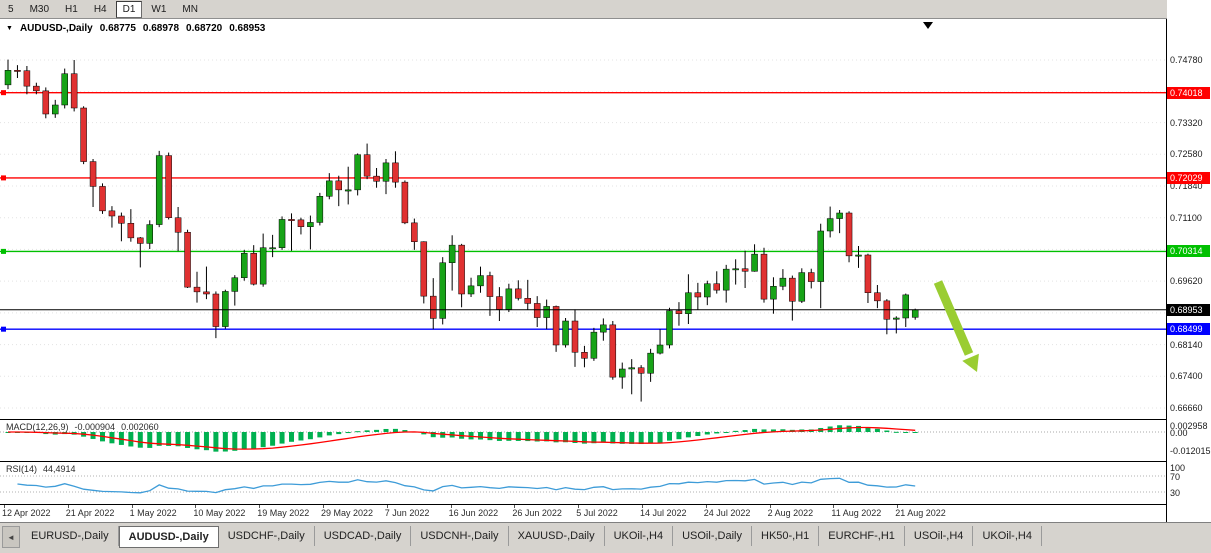 Image resolution: width=1211 pixels, height=553 pixels. I want to click on price-axis-border, so click(1166, 270).